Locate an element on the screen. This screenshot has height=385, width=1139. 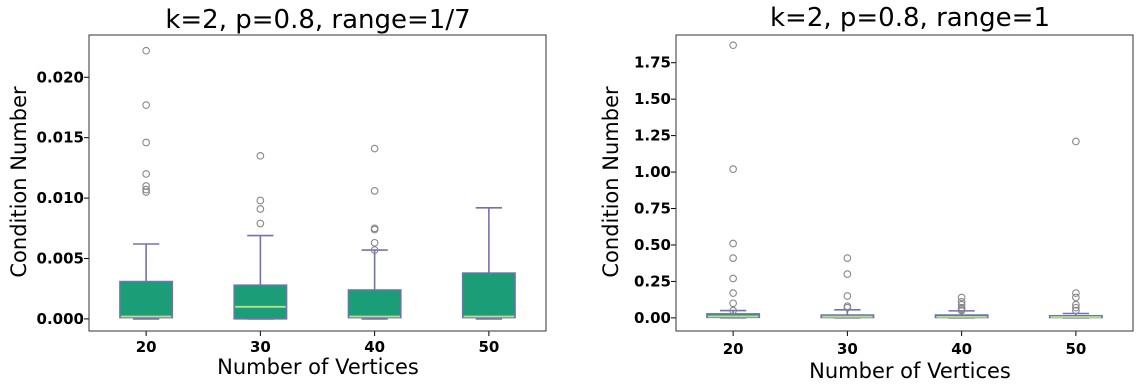
y-tick-label: 1.00 is located at coordinates (652, 172).